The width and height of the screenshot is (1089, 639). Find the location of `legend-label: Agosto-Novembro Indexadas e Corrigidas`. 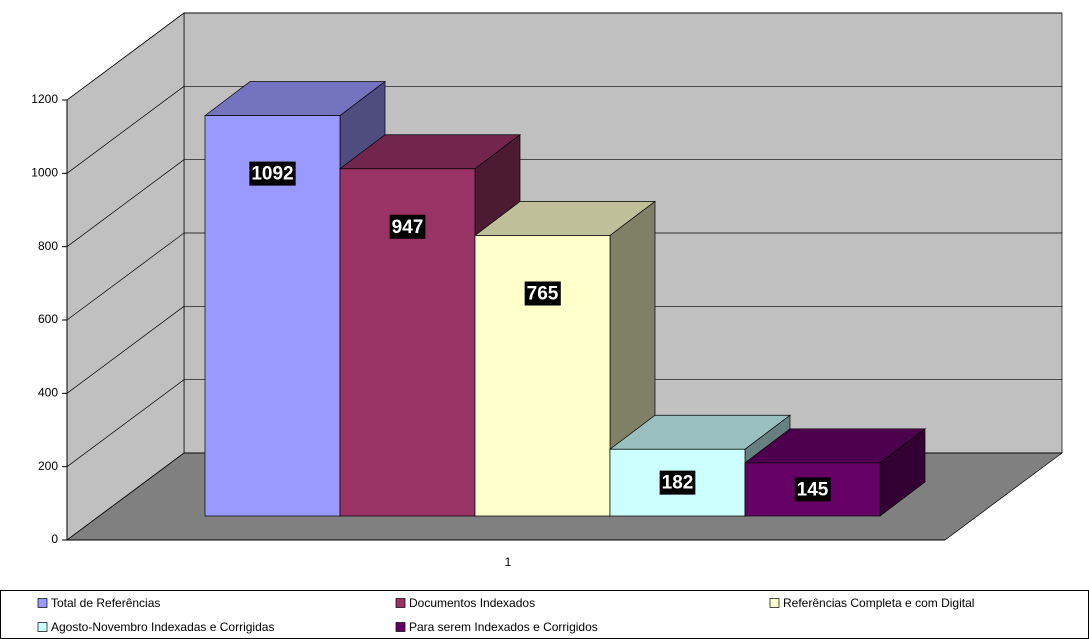

legend-label: Agosto-Novembro Indexadas e Corrigidas is located at coordinates (162, 627).